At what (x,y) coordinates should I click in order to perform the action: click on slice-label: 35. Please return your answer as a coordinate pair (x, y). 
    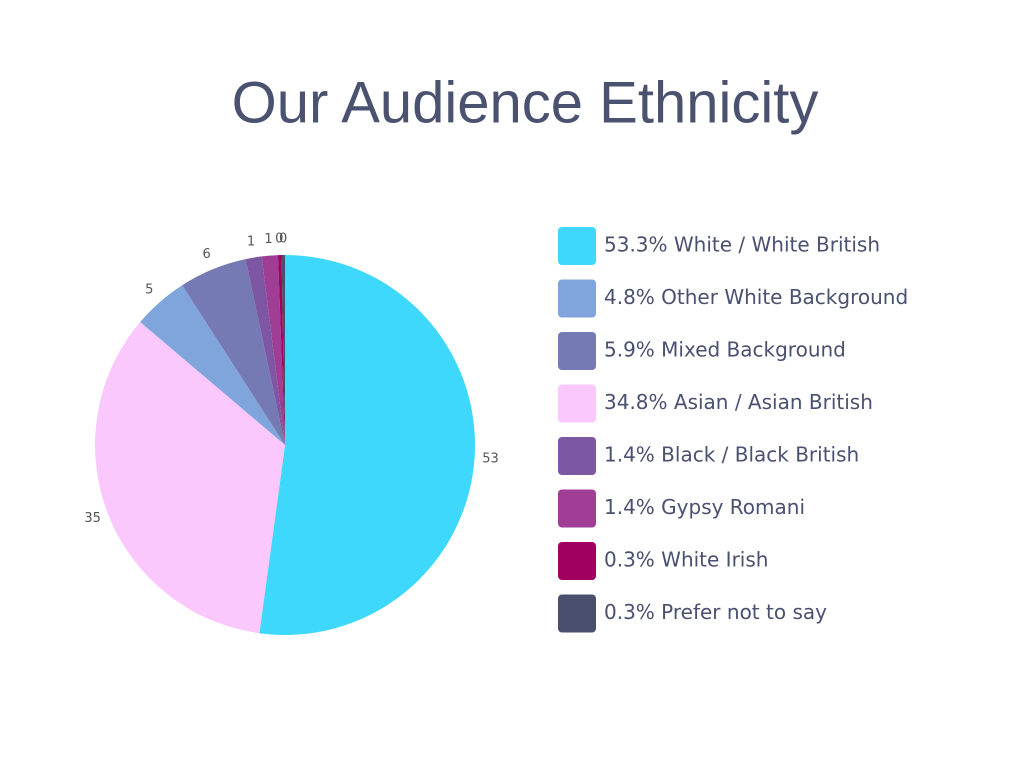
    Looking at the image, I should click on (92, 518).